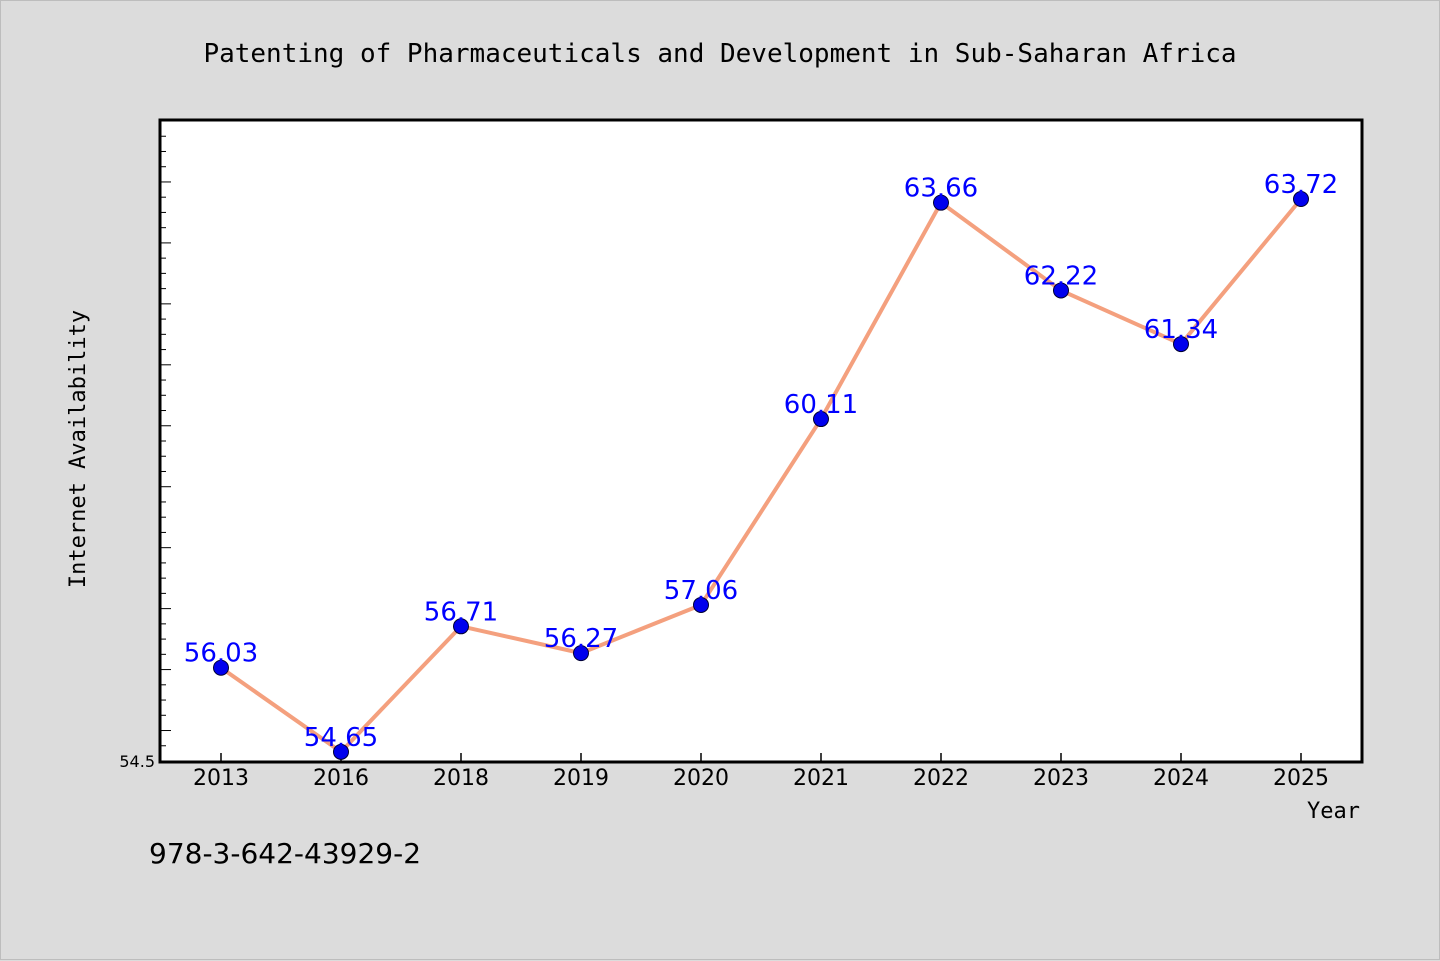 The height and width of the screenshot is (961, 1440). I want to click on data-label: 56.71, so click(461, 612).